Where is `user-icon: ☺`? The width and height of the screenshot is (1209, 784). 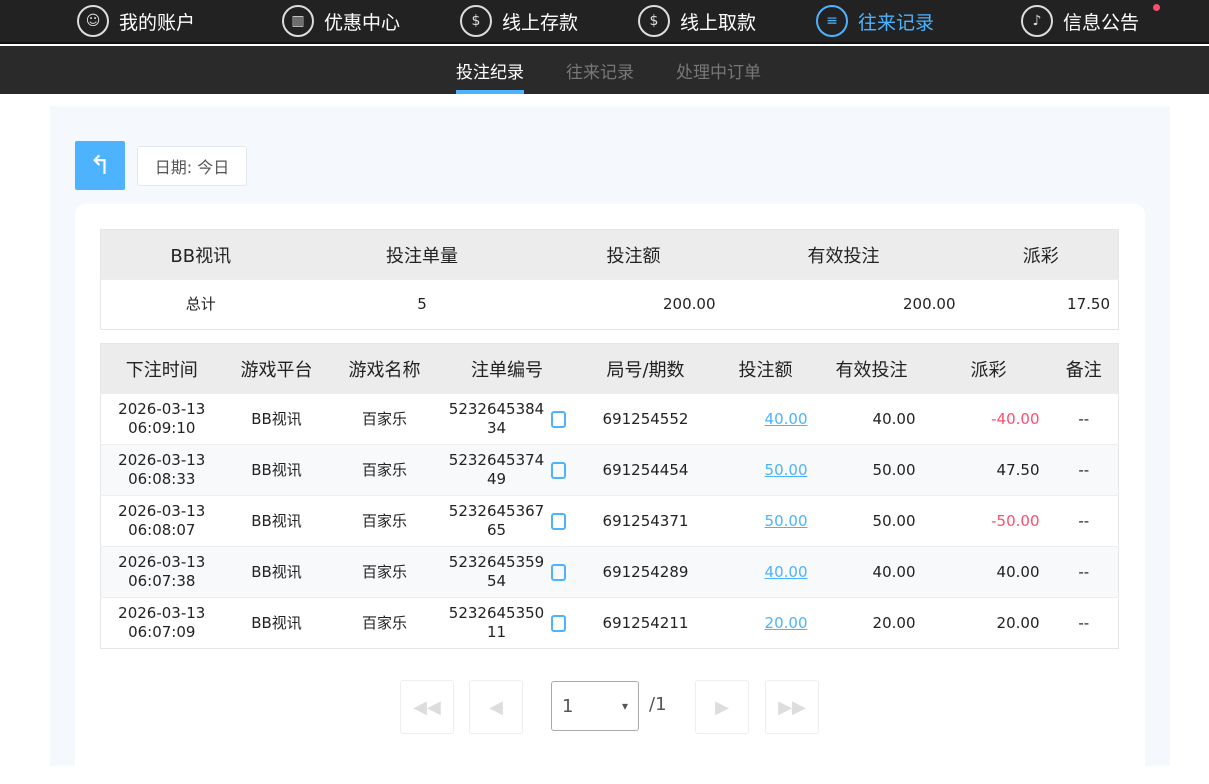 user-icon: ☺ is located at coordinates (93, 21).